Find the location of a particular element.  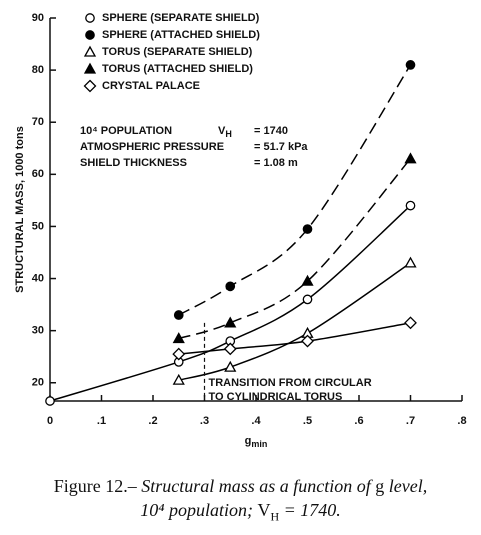

parameter-value: = 1740 is located at coordinates (271, 131).